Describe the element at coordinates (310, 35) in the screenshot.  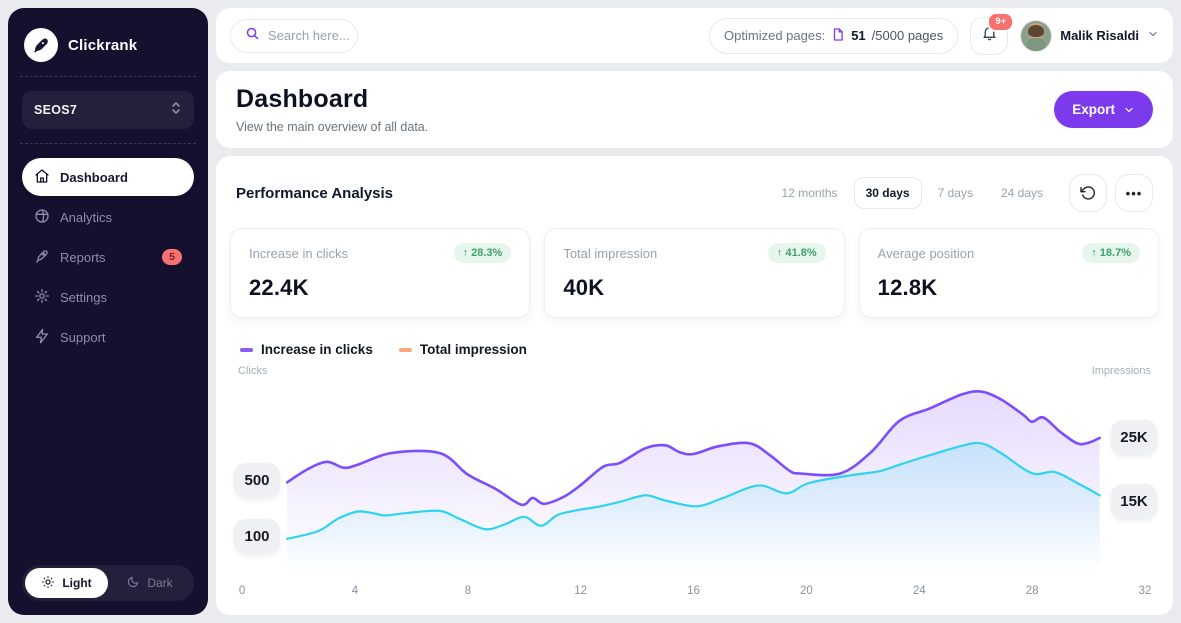
I see `search-input` at that location.